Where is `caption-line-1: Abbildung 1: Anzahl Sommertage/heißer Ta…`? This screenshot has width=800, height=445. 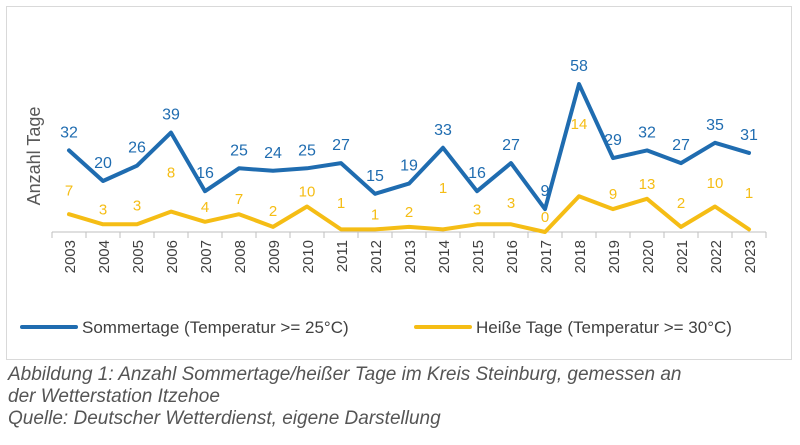 caption-line-1: Abbildung 1: Anzahl Sommertage/heißer Ta… is located at coordinates (345, 374).